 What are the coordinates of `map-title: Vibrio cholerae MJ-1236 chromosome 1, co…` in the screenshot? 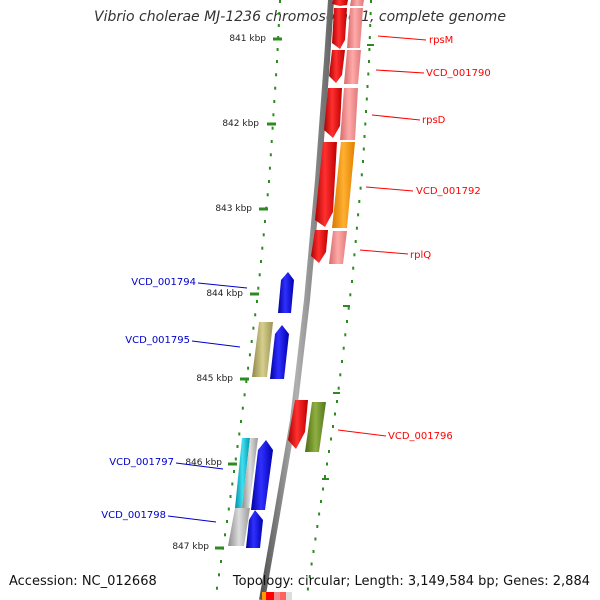 It's located at (300, 17).